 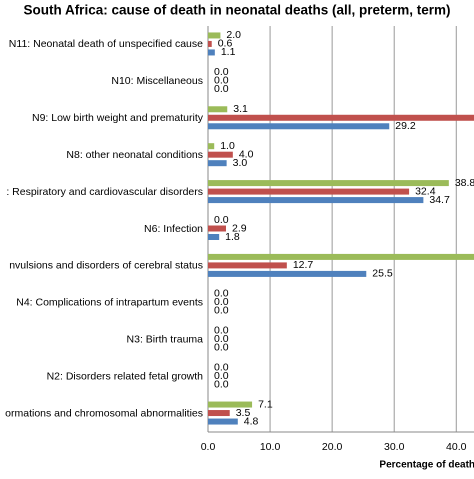 What do you see at coordinates (405, 126) in the screenshot?
I see `value-label: 29.2` at bounding box center [405, 126].